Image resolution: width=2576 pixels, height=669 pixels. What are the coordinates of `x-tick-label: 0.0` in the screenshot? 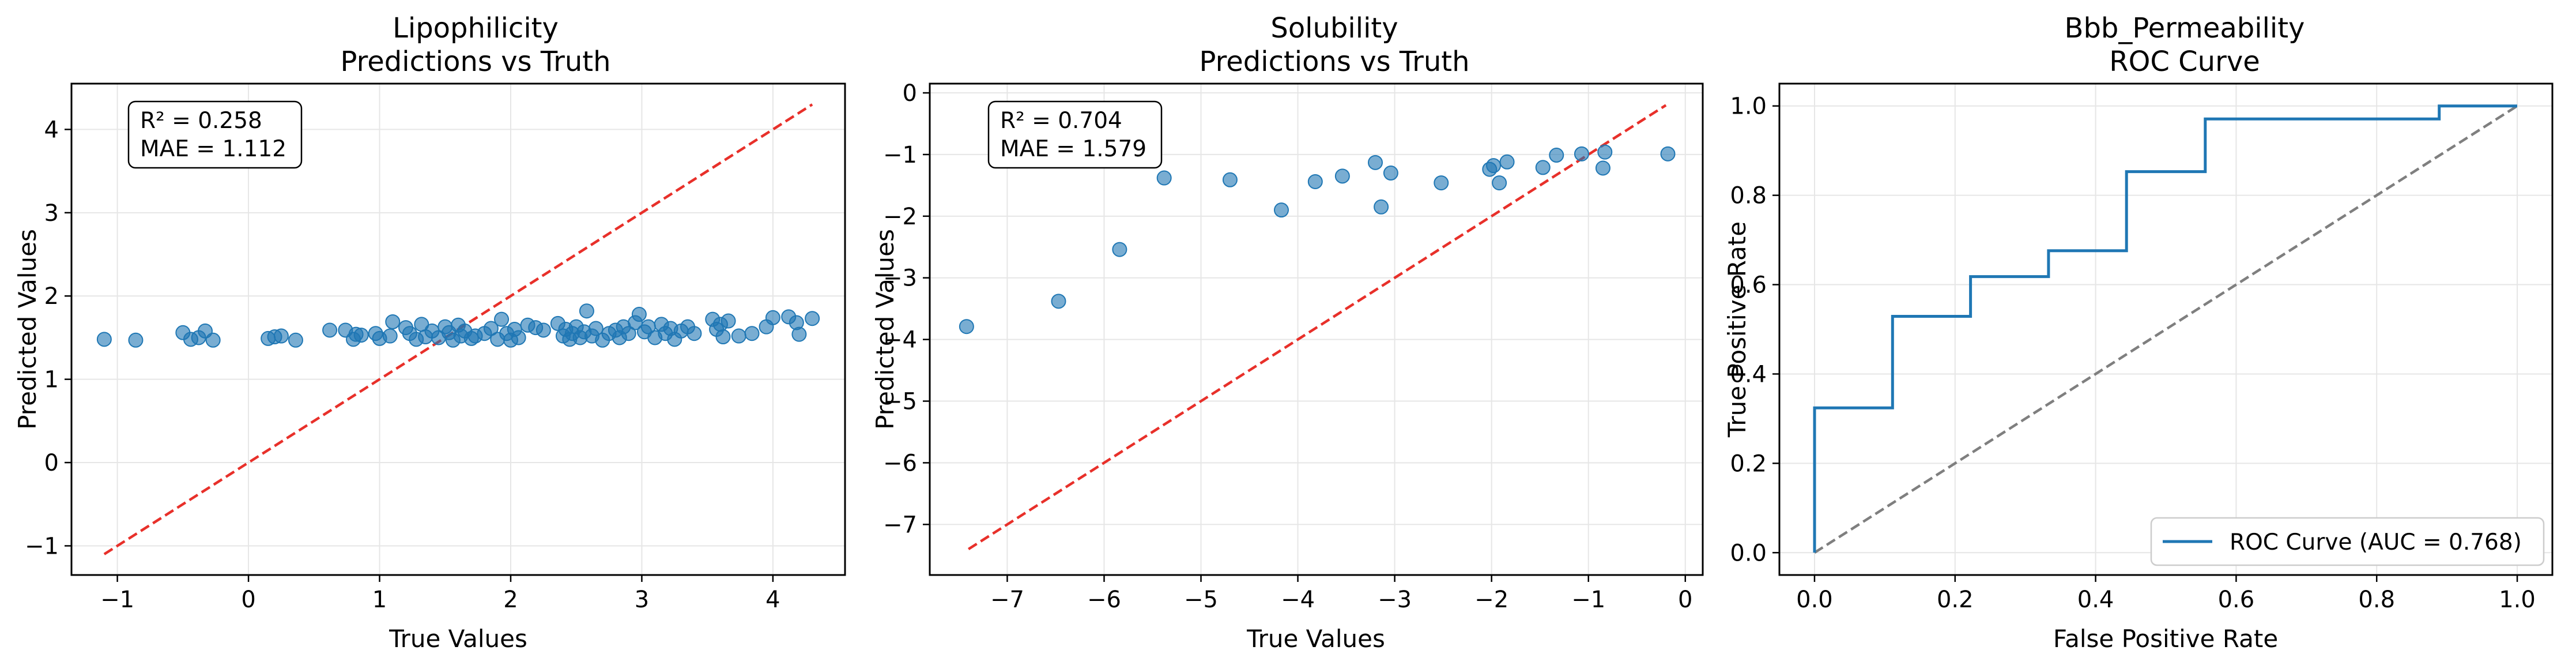 It's located at (1814, 600).